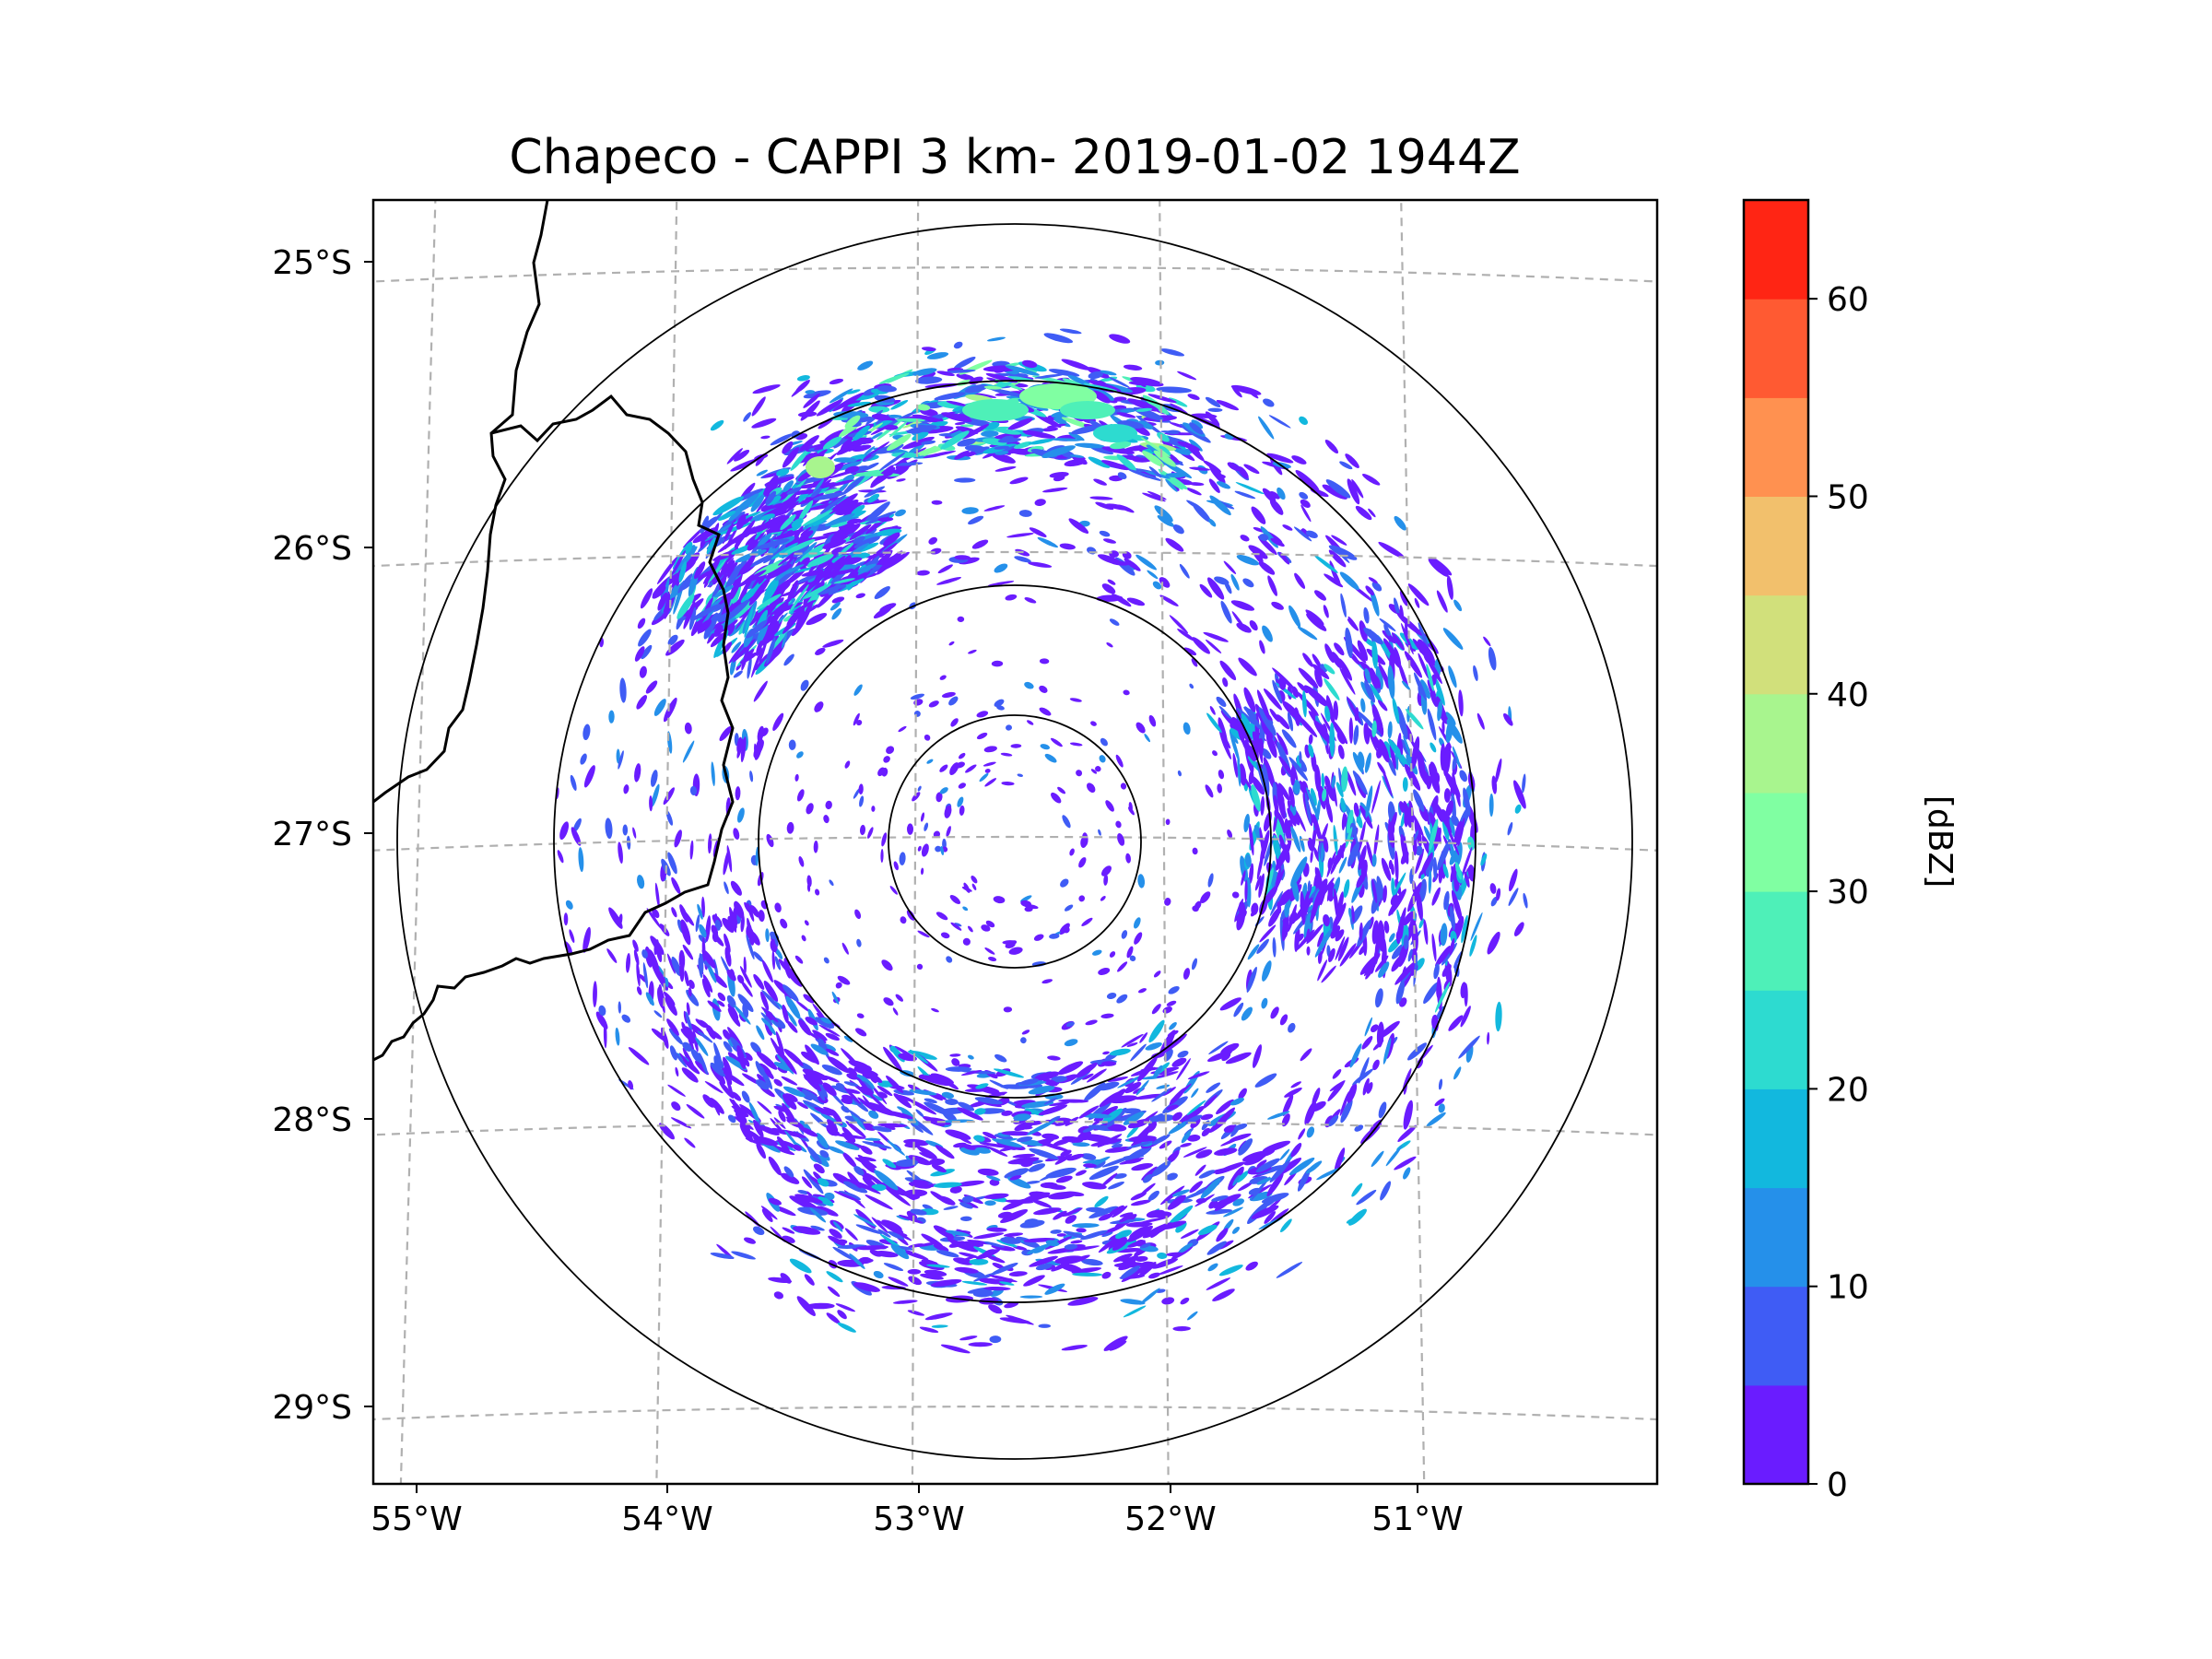  Describe the element at coordinates (1940, 841) in the screenshot. I see `colorbar-label: [dBZ]` at that location.